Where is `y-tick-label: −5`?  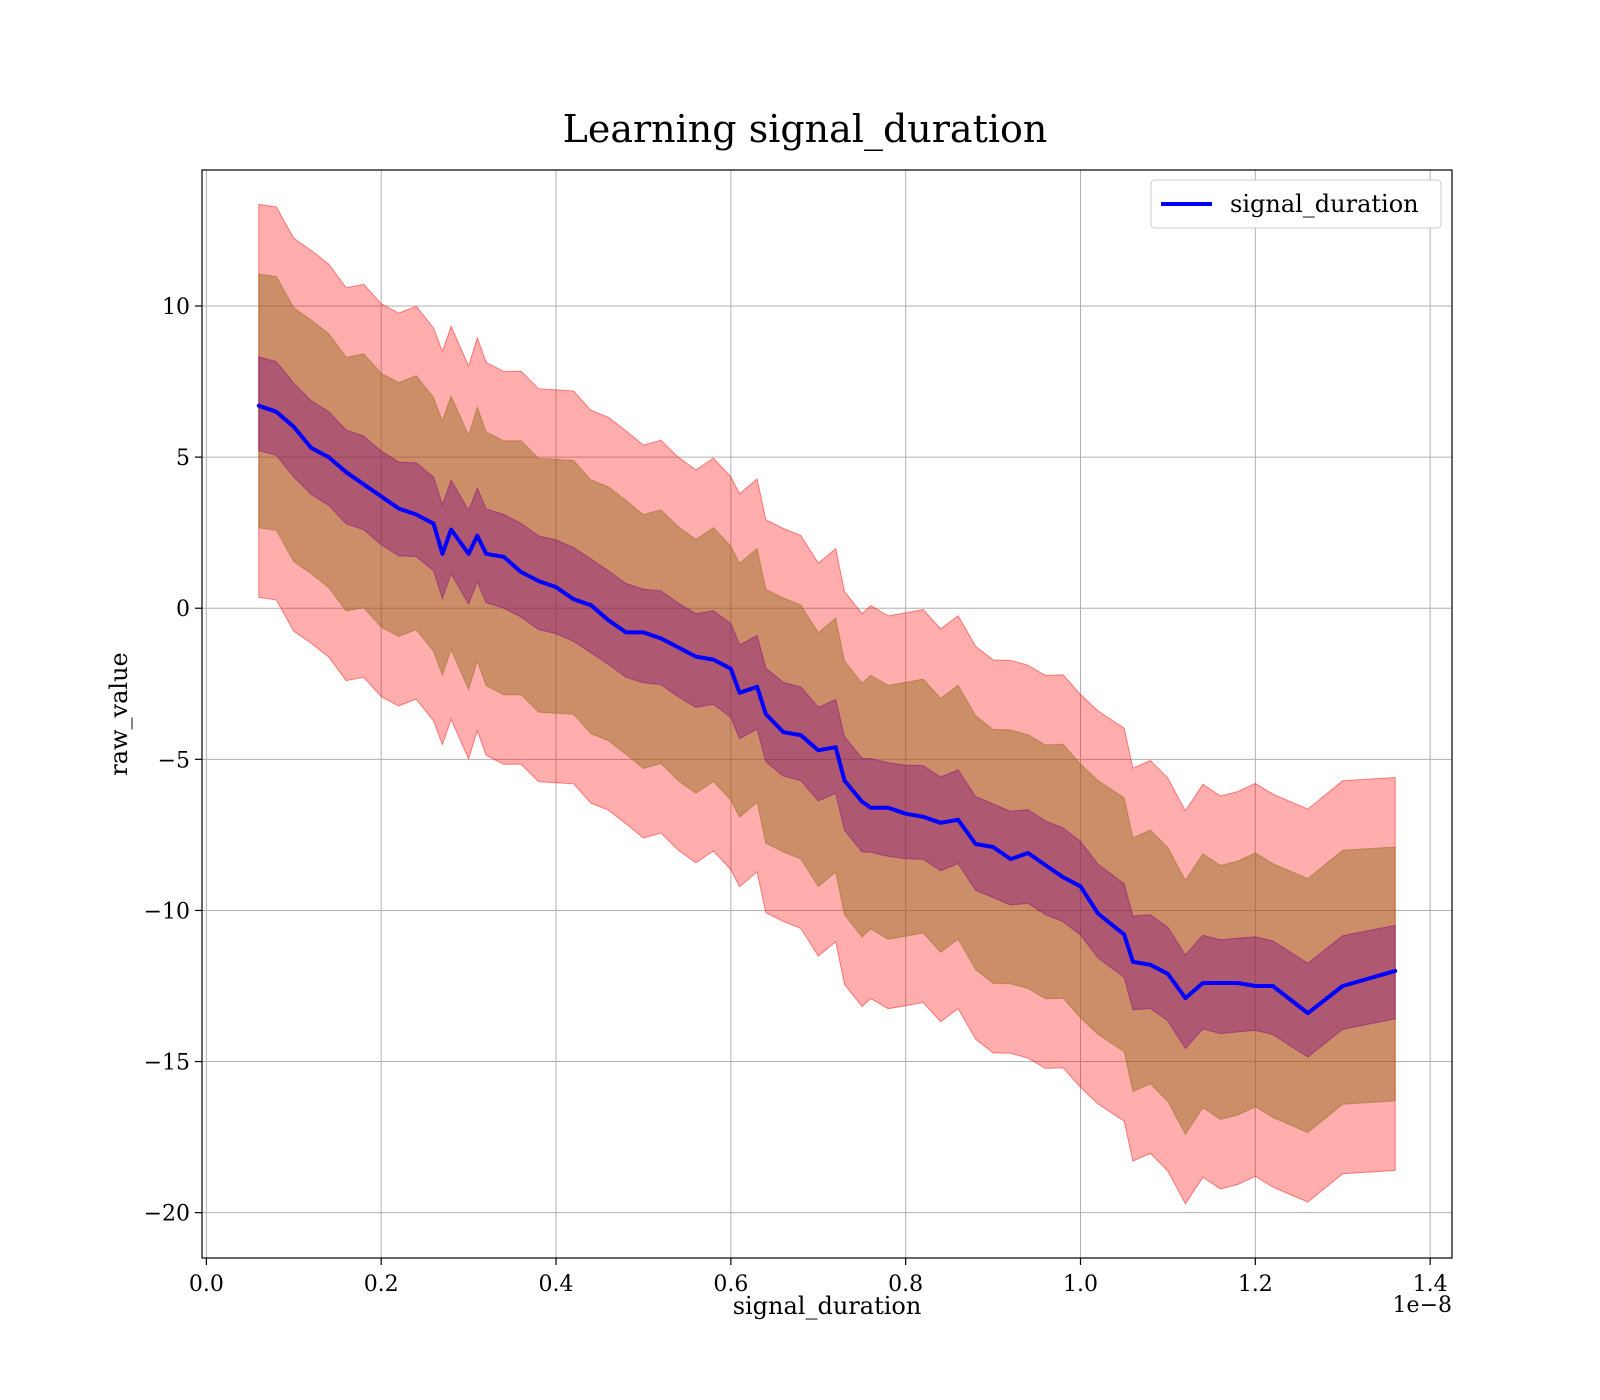 y-tick-label: −5 is located at coordinates (174, 760).